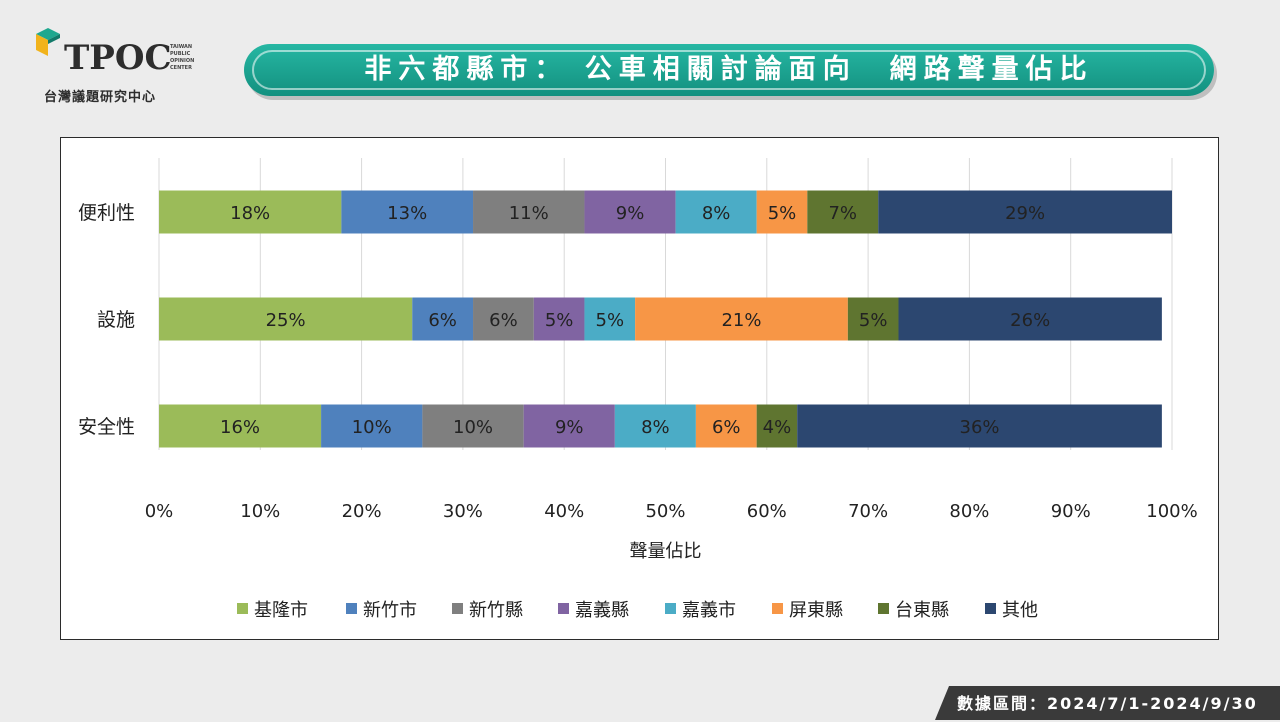 This screenshot has height=722, width=1280. Describe the element at coordinates (564, 511) in the screenshot. I see `x-tick-label: 40%` at that location.